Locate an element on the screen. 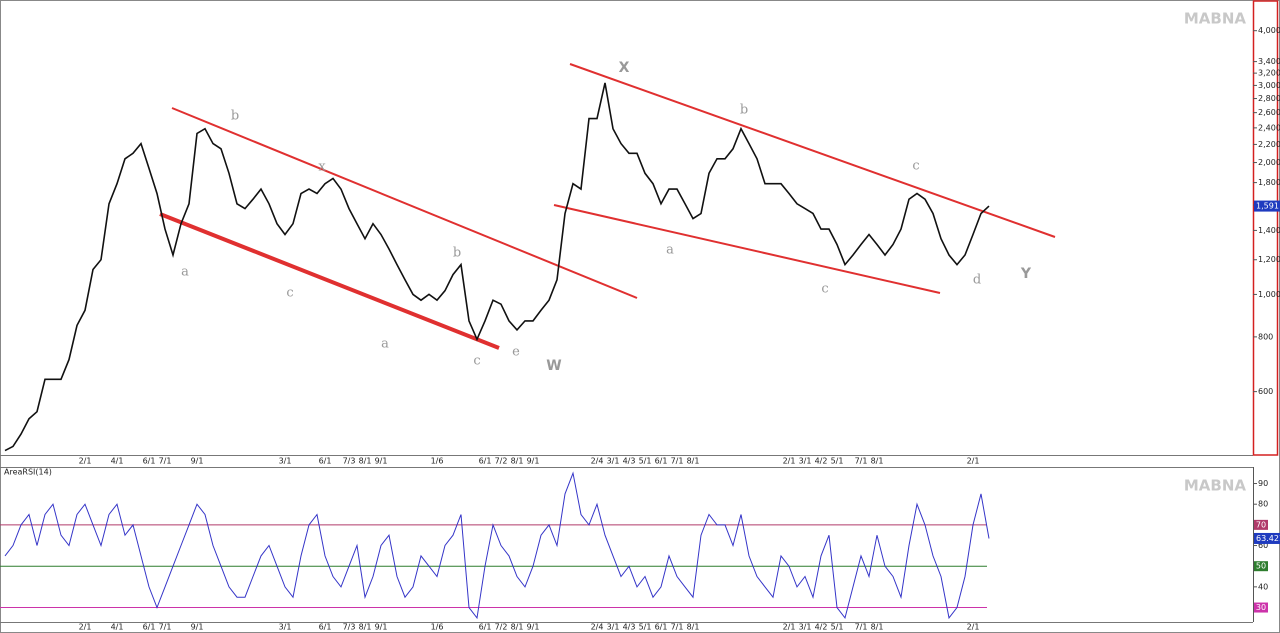 This screenshot has width=1280, height=633. y-tick-label: 800 is located at coordinates (1265, 336).